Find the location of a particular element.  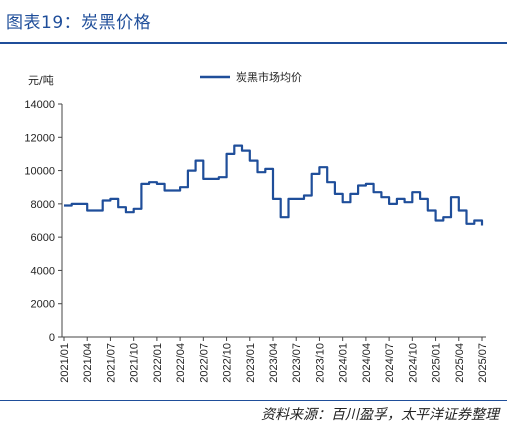

y-axis-ticks: 0 2000 4000 6000 8000 10000 12000 14000 is located at coordinates (43, 221).